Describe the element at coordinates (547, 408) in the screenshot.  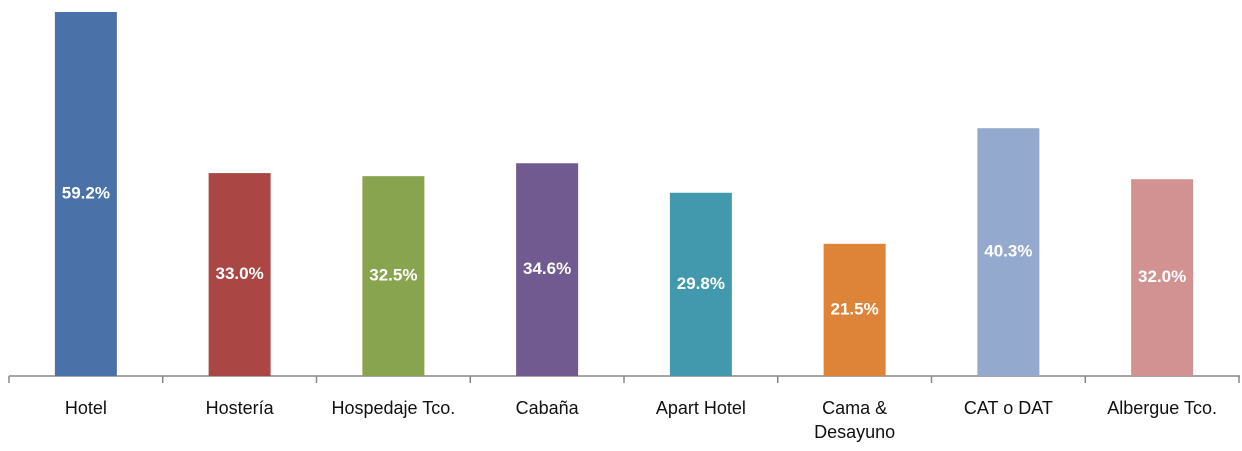
I see `x-tick-label: Cabaña` at that location.